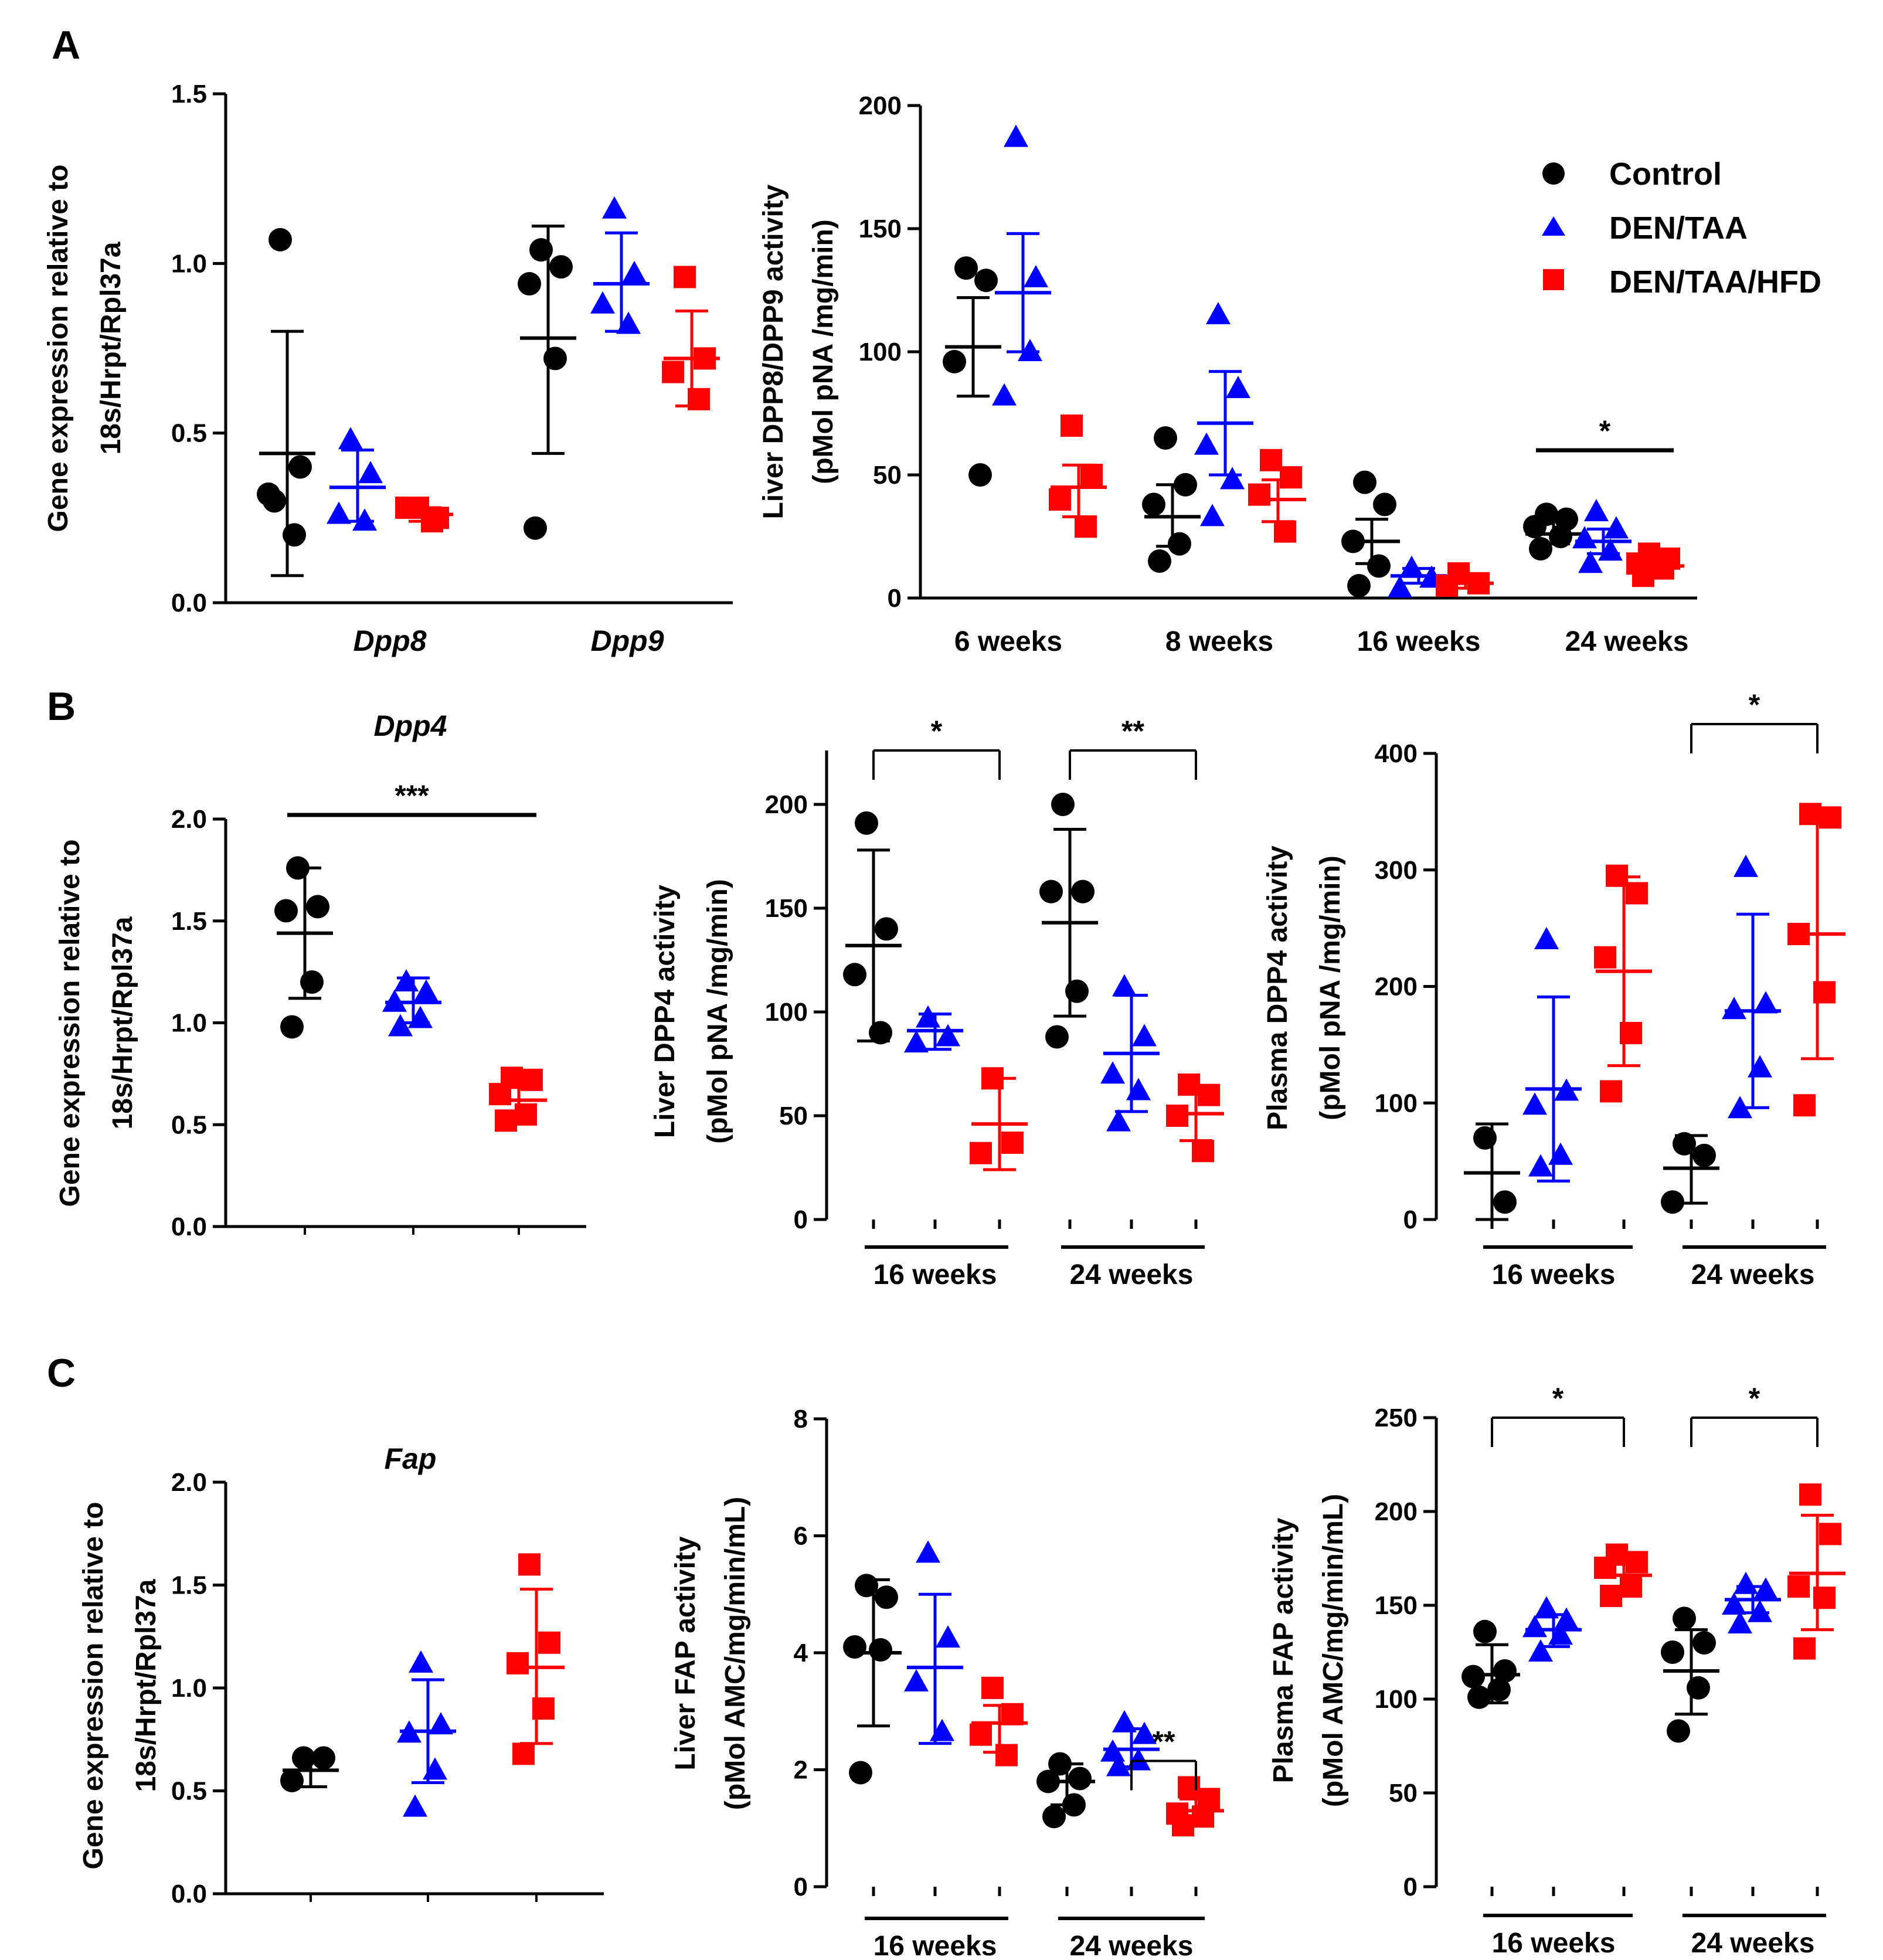 This screenshot has height=1960, width=1883. Describe the element at coordinates (412, 795) in the screenshot. I see `significance-label: ***` at that location.